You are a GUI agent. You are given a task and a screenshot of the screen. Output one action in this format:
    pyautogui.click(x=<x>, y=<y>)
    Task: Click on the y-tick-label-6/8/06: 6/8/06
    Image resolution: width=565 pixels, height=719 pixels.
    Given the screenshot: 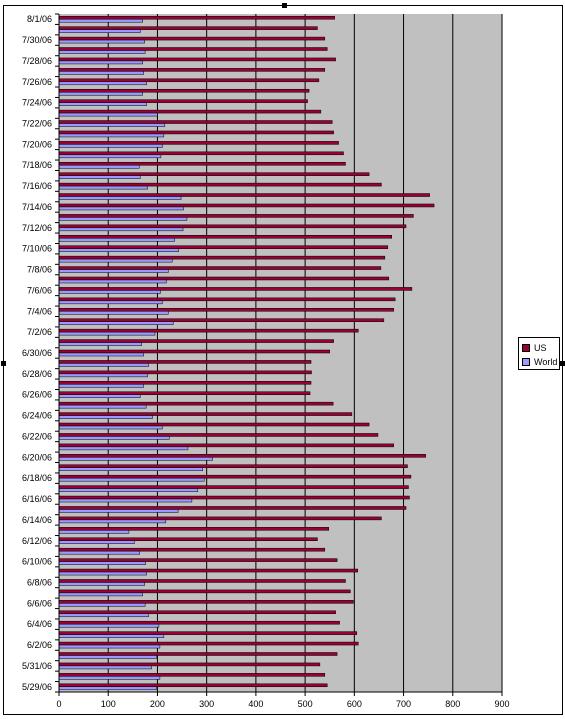 What is the action you would take?
    pyautogui.click(x=39, y=582)
    